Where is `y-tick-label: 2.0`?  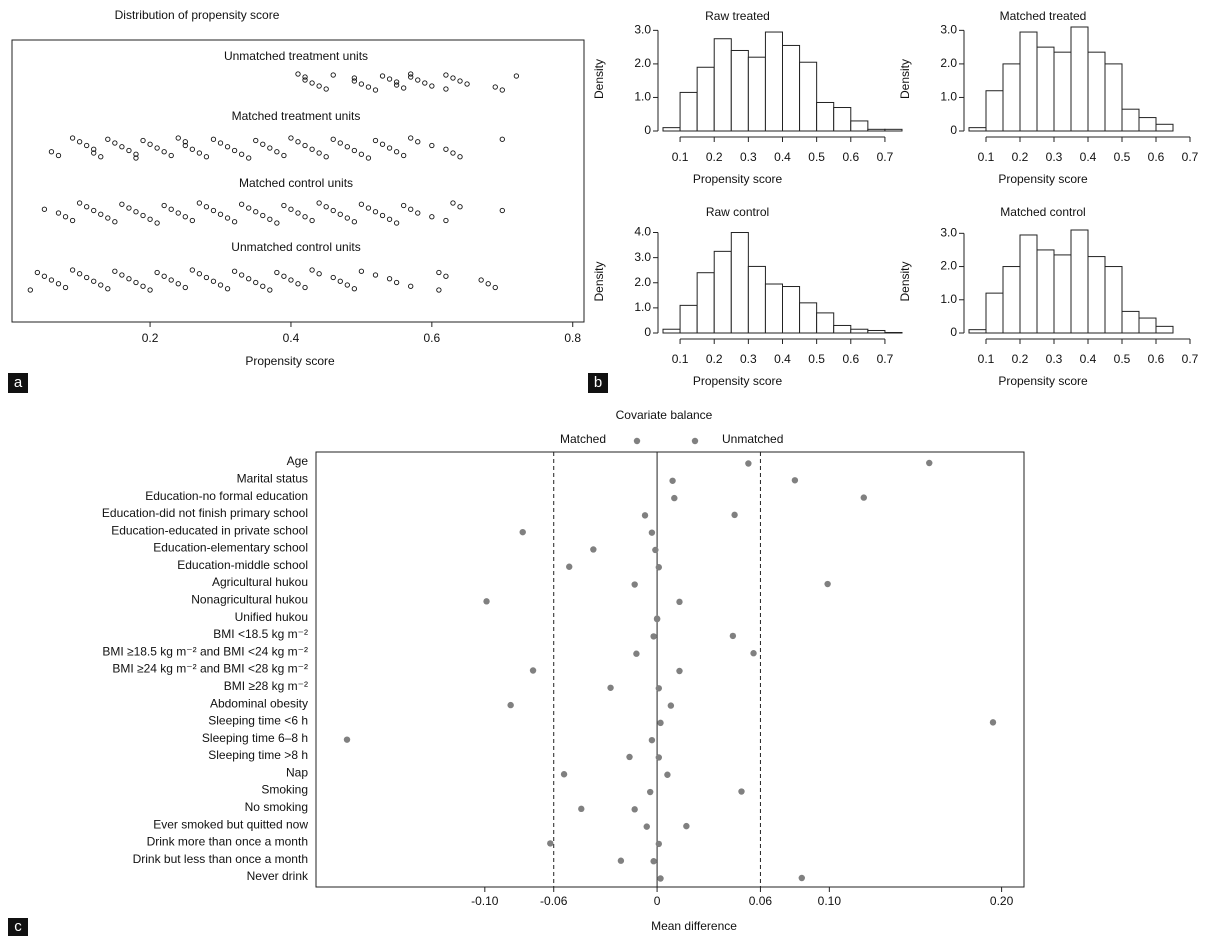
y-tick-label: 2.0 is located at coordinates (948, 63).